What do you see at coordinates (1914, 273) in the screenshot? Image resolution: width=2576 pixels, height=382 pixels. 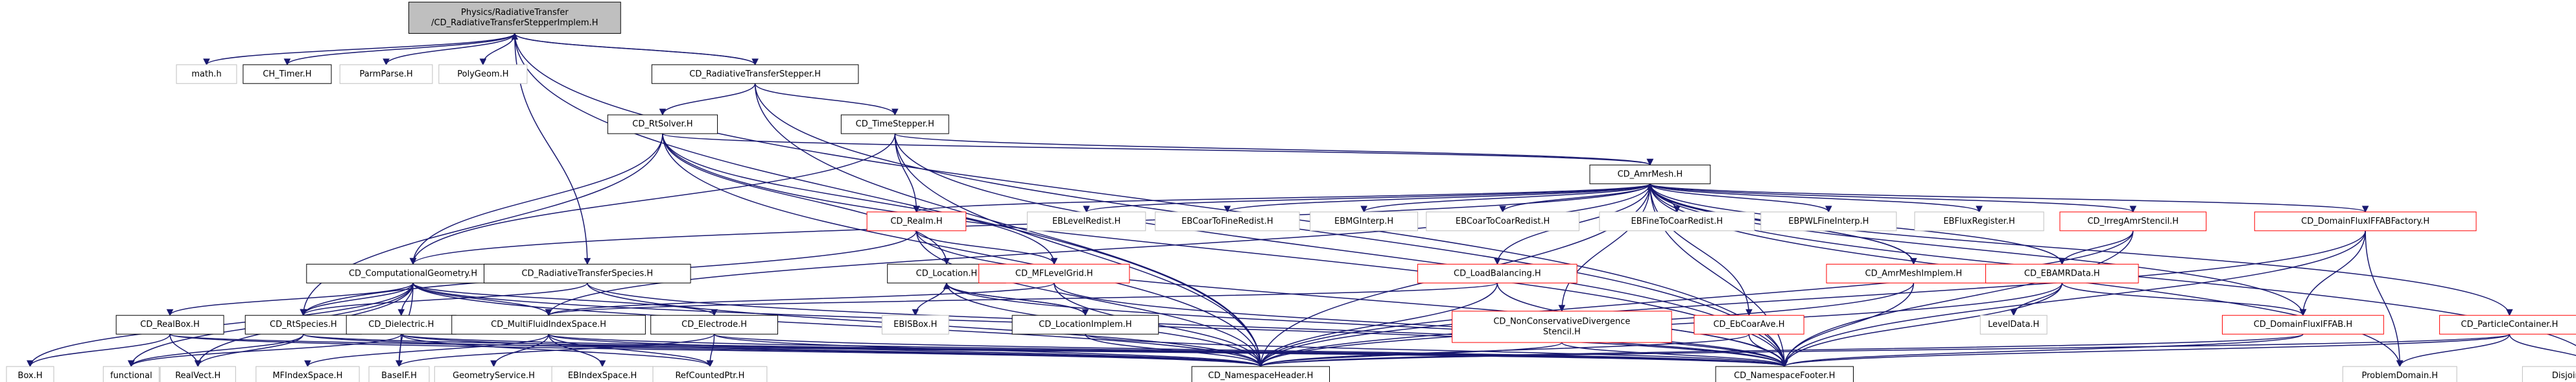 I see `node-amrmeshimplem: CD_AmrMeshImplem.H` at bounding box center [1914, 273].